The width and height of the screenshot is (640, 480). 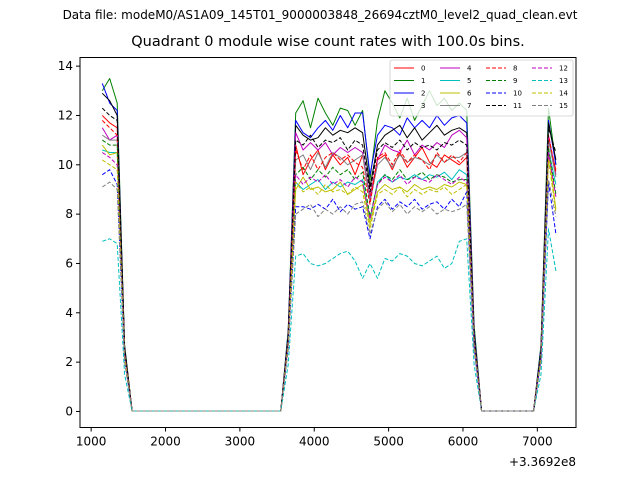 What do you see at coordinates (537, 442) in the screenshot?
I see `x-tick-label: 7000` at bounding box center [537, 442].